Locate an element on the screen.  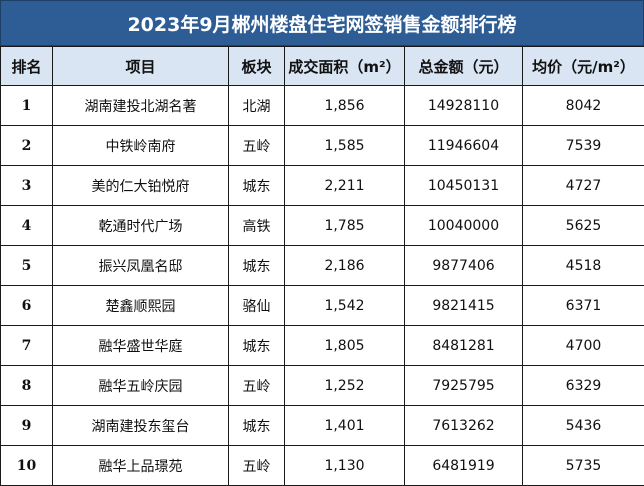
cell-rank: 6 is located at coordinates (26, 305).